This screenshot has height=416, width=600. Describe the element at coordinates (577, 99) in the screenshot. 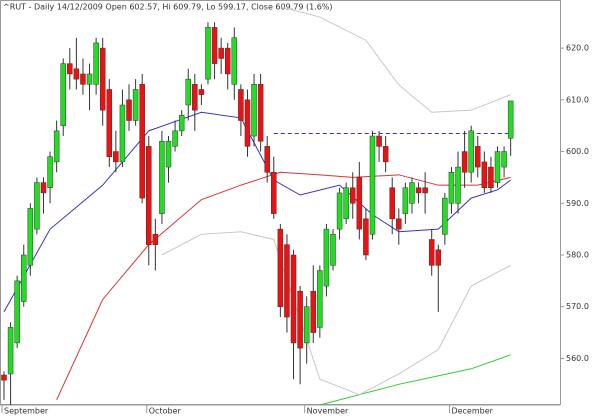

I see `y-tick-label: 610.0` at that location.